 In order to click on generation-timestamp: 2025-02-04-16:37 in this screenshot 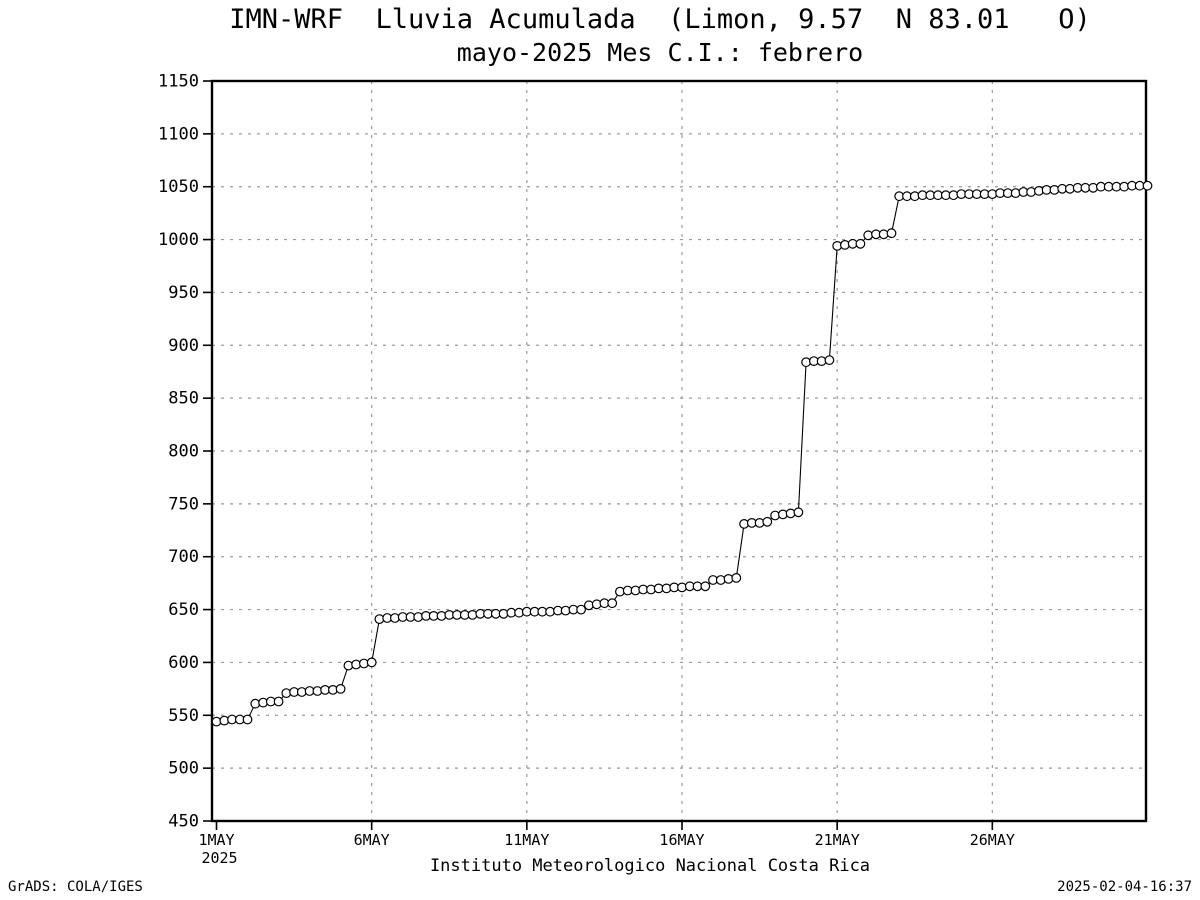, I will do `click(1124, 887)`.